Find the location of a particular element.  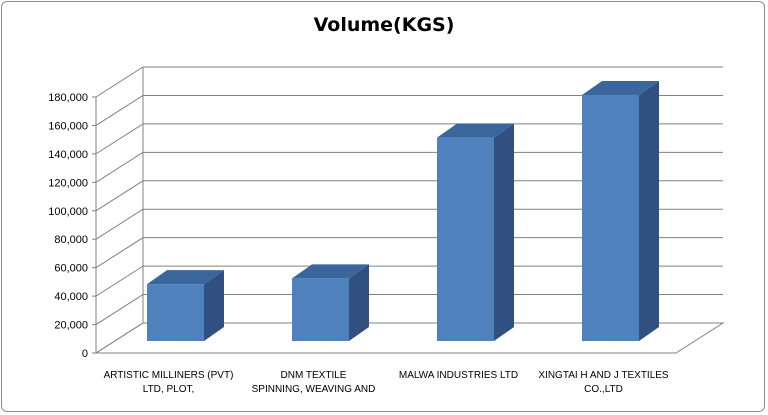

y-tick-label: 140,000 is located at coordinates (68, 155).